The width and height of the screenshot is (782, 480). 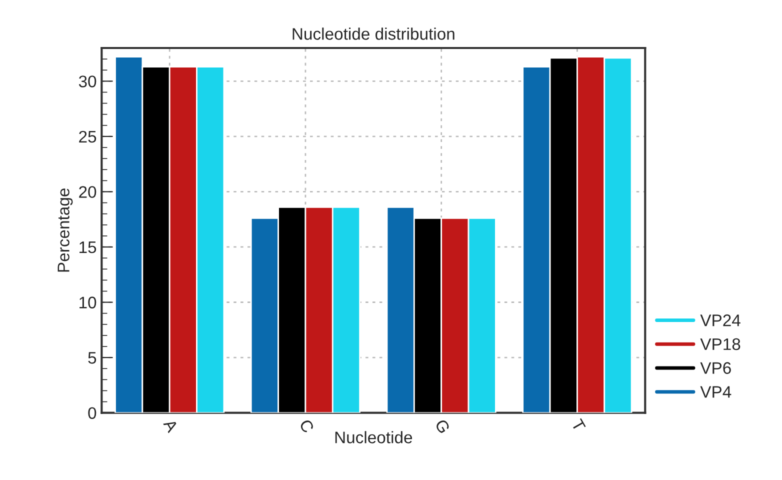 What do you see at coordinates (373, 437) in the screenshot?
I see `x-axis-title: Nucleotide` at bounding box center [373, 437].